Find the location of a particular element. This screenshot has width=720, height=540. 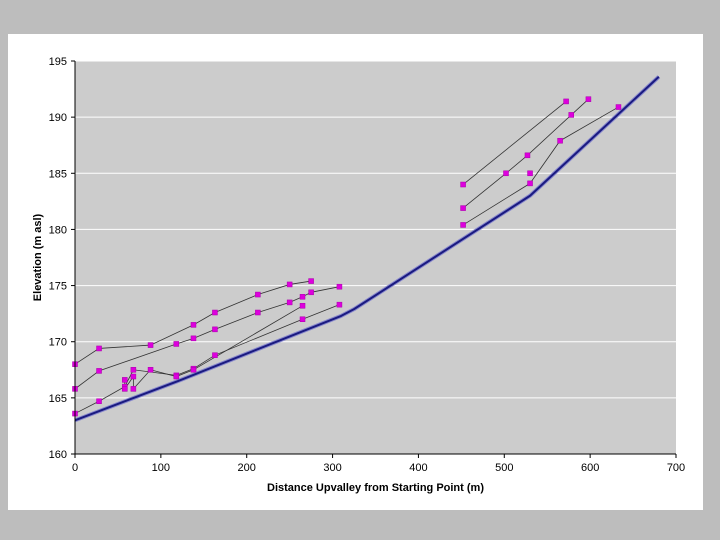

x-tick-label-200: 200 is located at coordinates (247, 468).